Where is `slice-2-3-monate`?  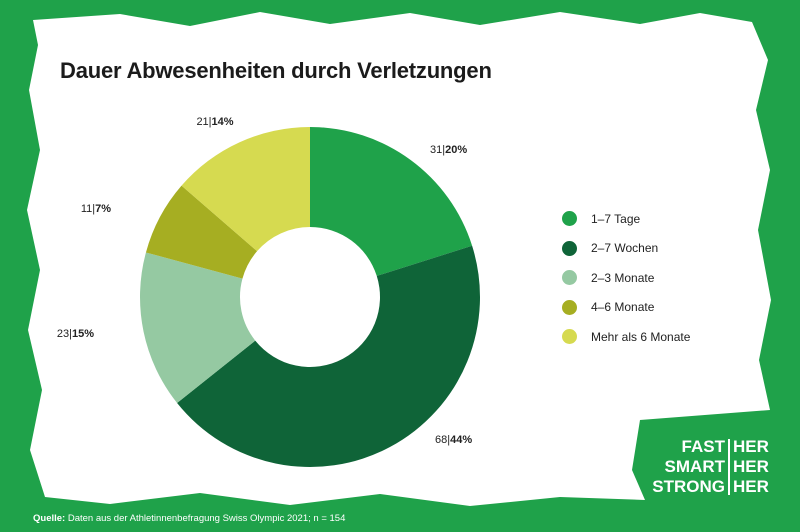
slice-2-3-monate is located at coordinates (198, 327).